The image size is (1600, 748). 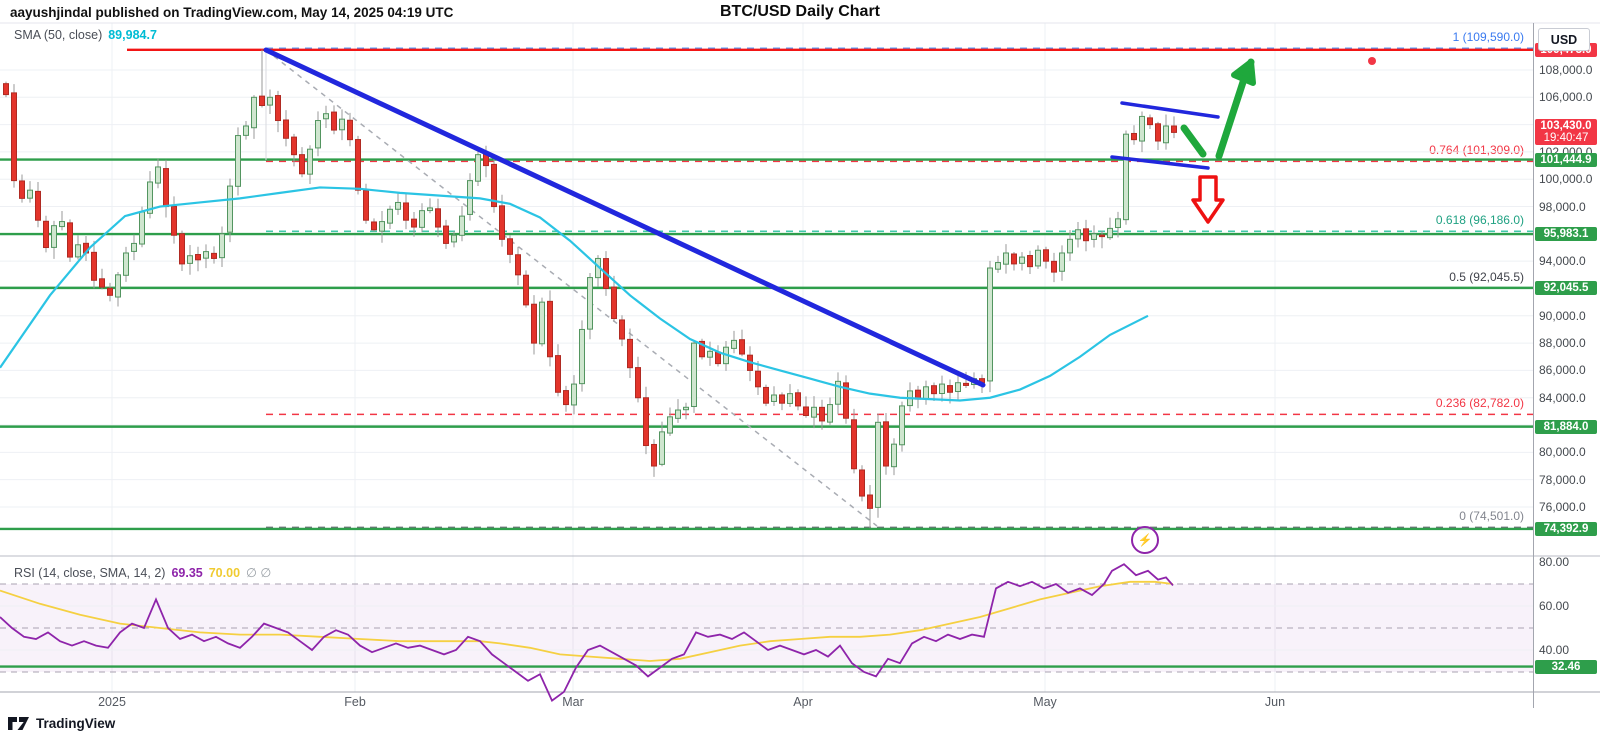 What do you see at coordinates (1566, 287) in the screenshot?
I see `price-axis-badge: 92,045.5` at bounding box center [1566, 287].